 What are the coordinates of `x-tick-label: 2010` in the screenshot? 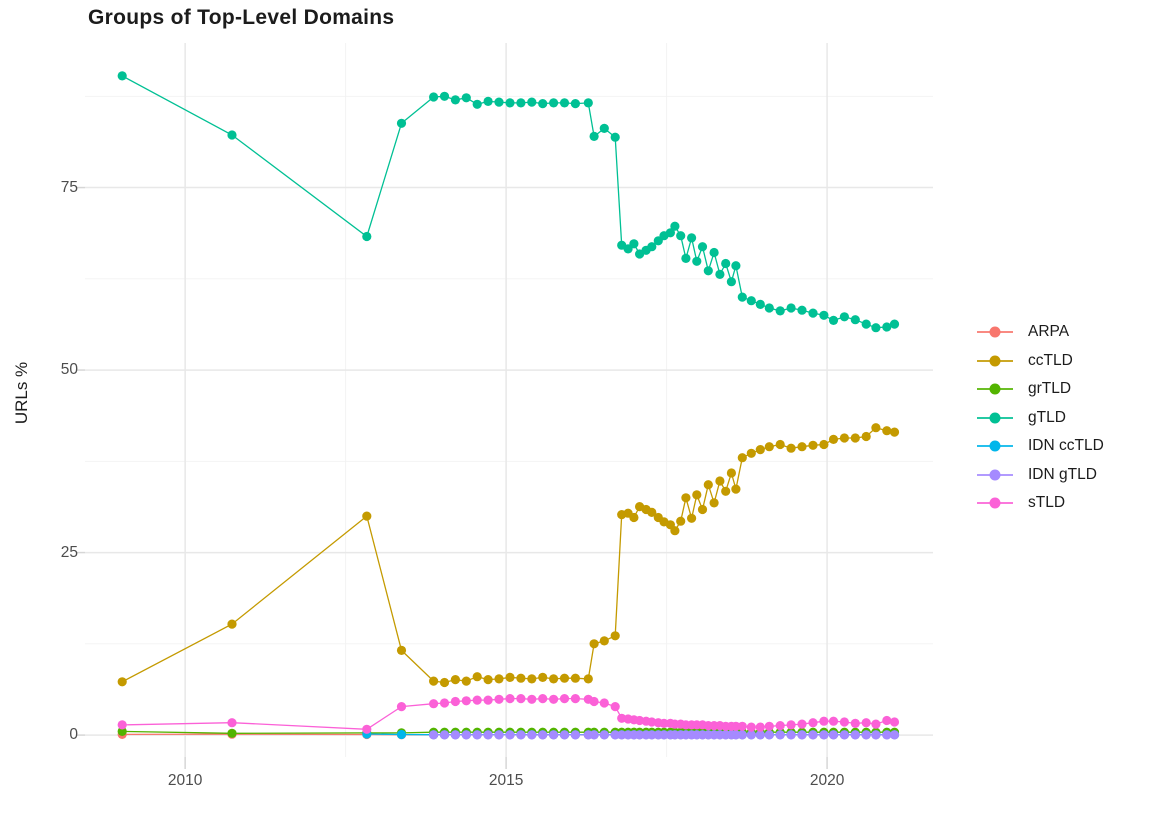 It's located at (185, 780).